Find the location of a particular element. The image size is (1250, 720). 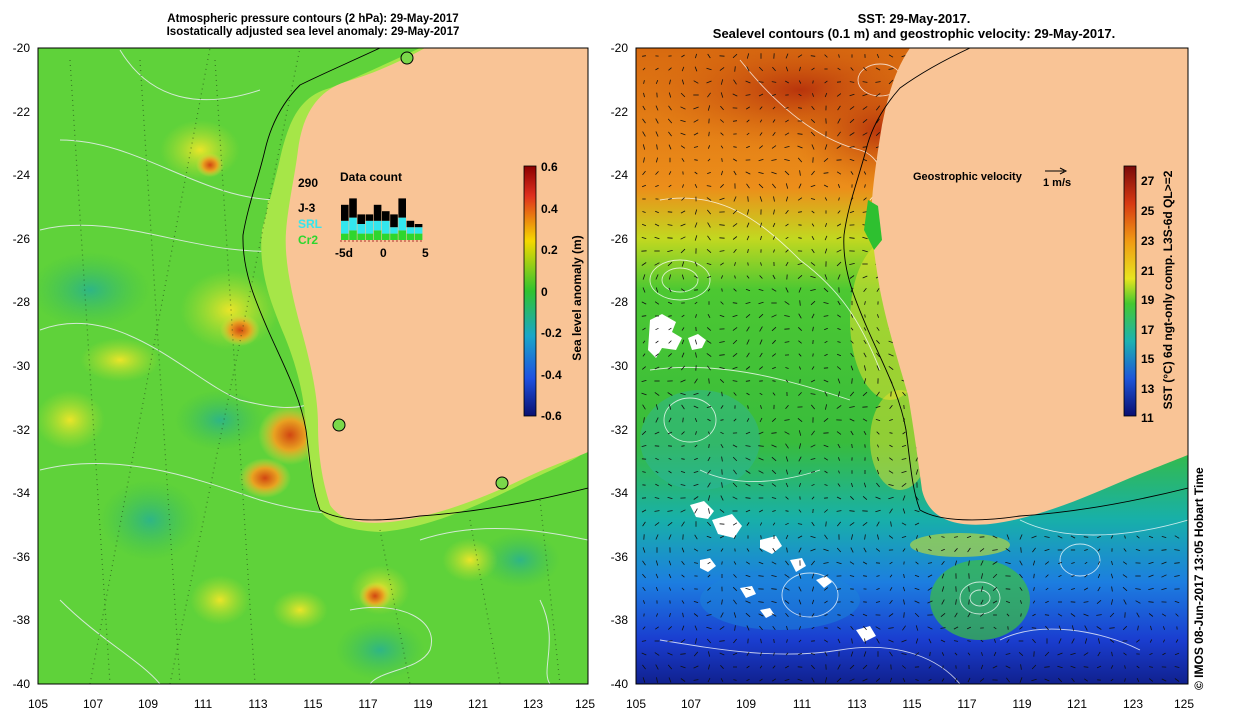

colorbar-label: SST (°C) 6d ngt-only comp. L3S-6d QL>=2 is located at coordinates (1168, 289).